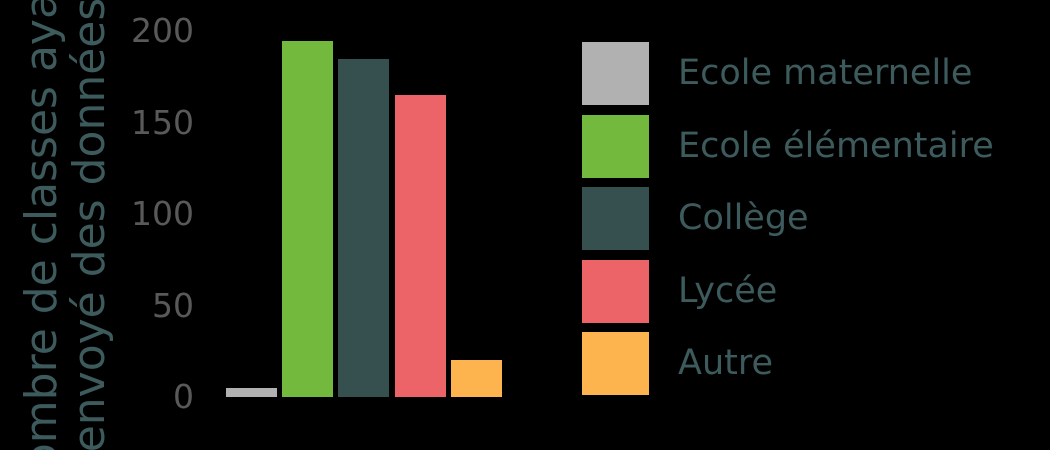 Image resolution: width=1050 pixels, height=450 pixels. Describe the element at coordinates (836, 146) in the screenshot. I see `legend-label-ecole-elementaire: Ecole élémentaire` at that location.